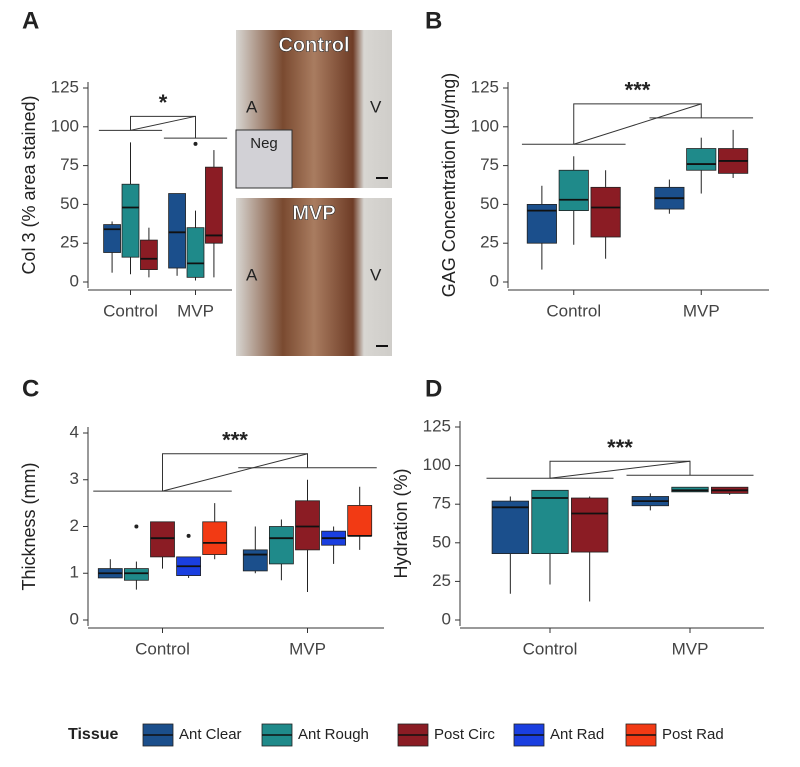  Describe the element at coordinates (74, 572) in the screenshot. I see `y-tick-label: 1` at that location.